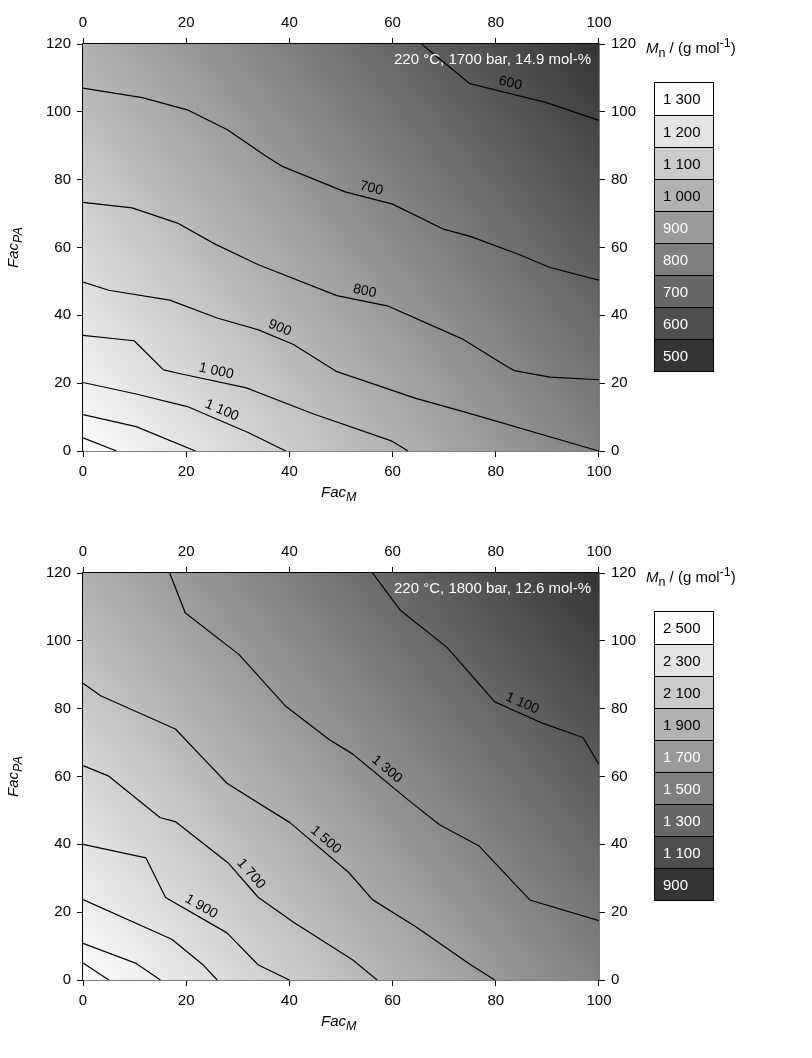 The image size is (812, 1058). I want to click on color-bar-label: 1 700, so click(683, 756).